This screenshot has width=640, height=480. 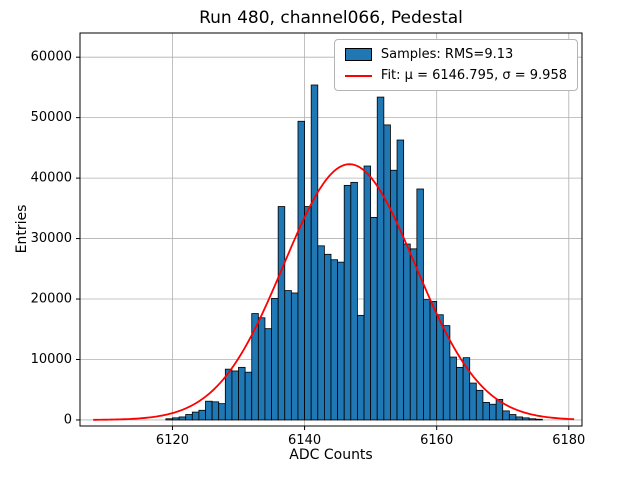 I want to click on legend-entry-fit: Fit: μ = 6146.795, σ = 9.958, so click(x=455, y=75).